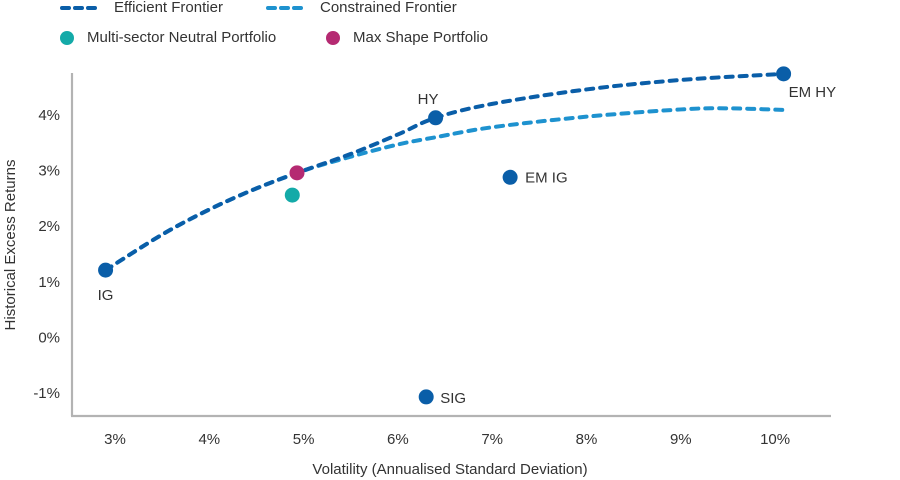 The width and height of the screenshot is (900, 480). What do you see at coordinates (106, 295) in the screenshot?
I see `point-label: IG` at bounding box center [106, 295].